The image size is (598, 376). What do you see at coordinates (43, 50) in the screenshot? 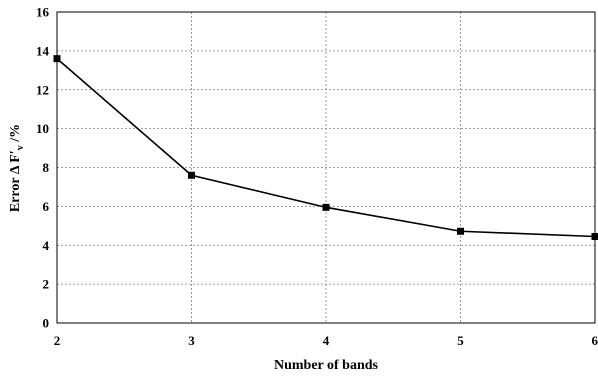
I see `y-tick-label: 14` at bounding box center [43, 50].